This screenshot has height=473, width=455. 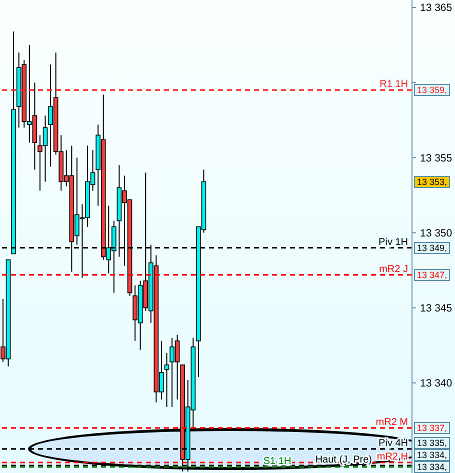 I want to click on annotation: 13 359,, so click(x=432, y=90).